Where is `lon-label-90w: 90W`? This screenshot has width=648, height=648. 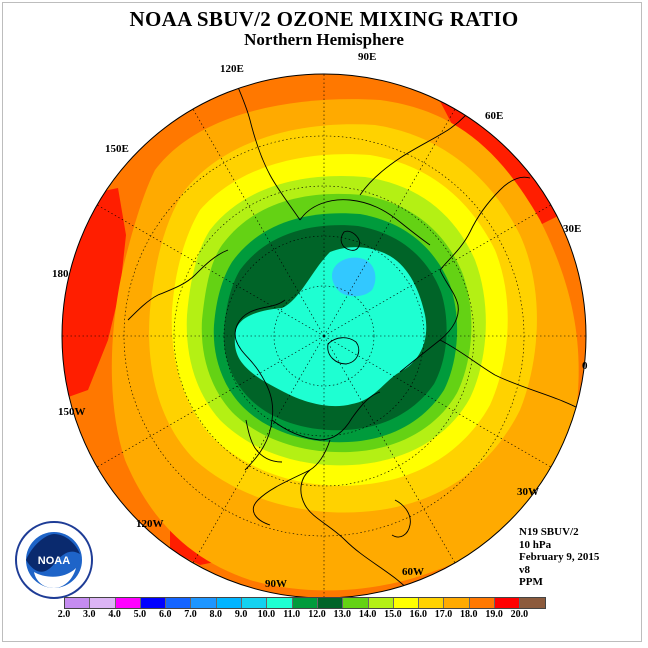 lon-label-90w: 90W is located at coordinates (276, 584).